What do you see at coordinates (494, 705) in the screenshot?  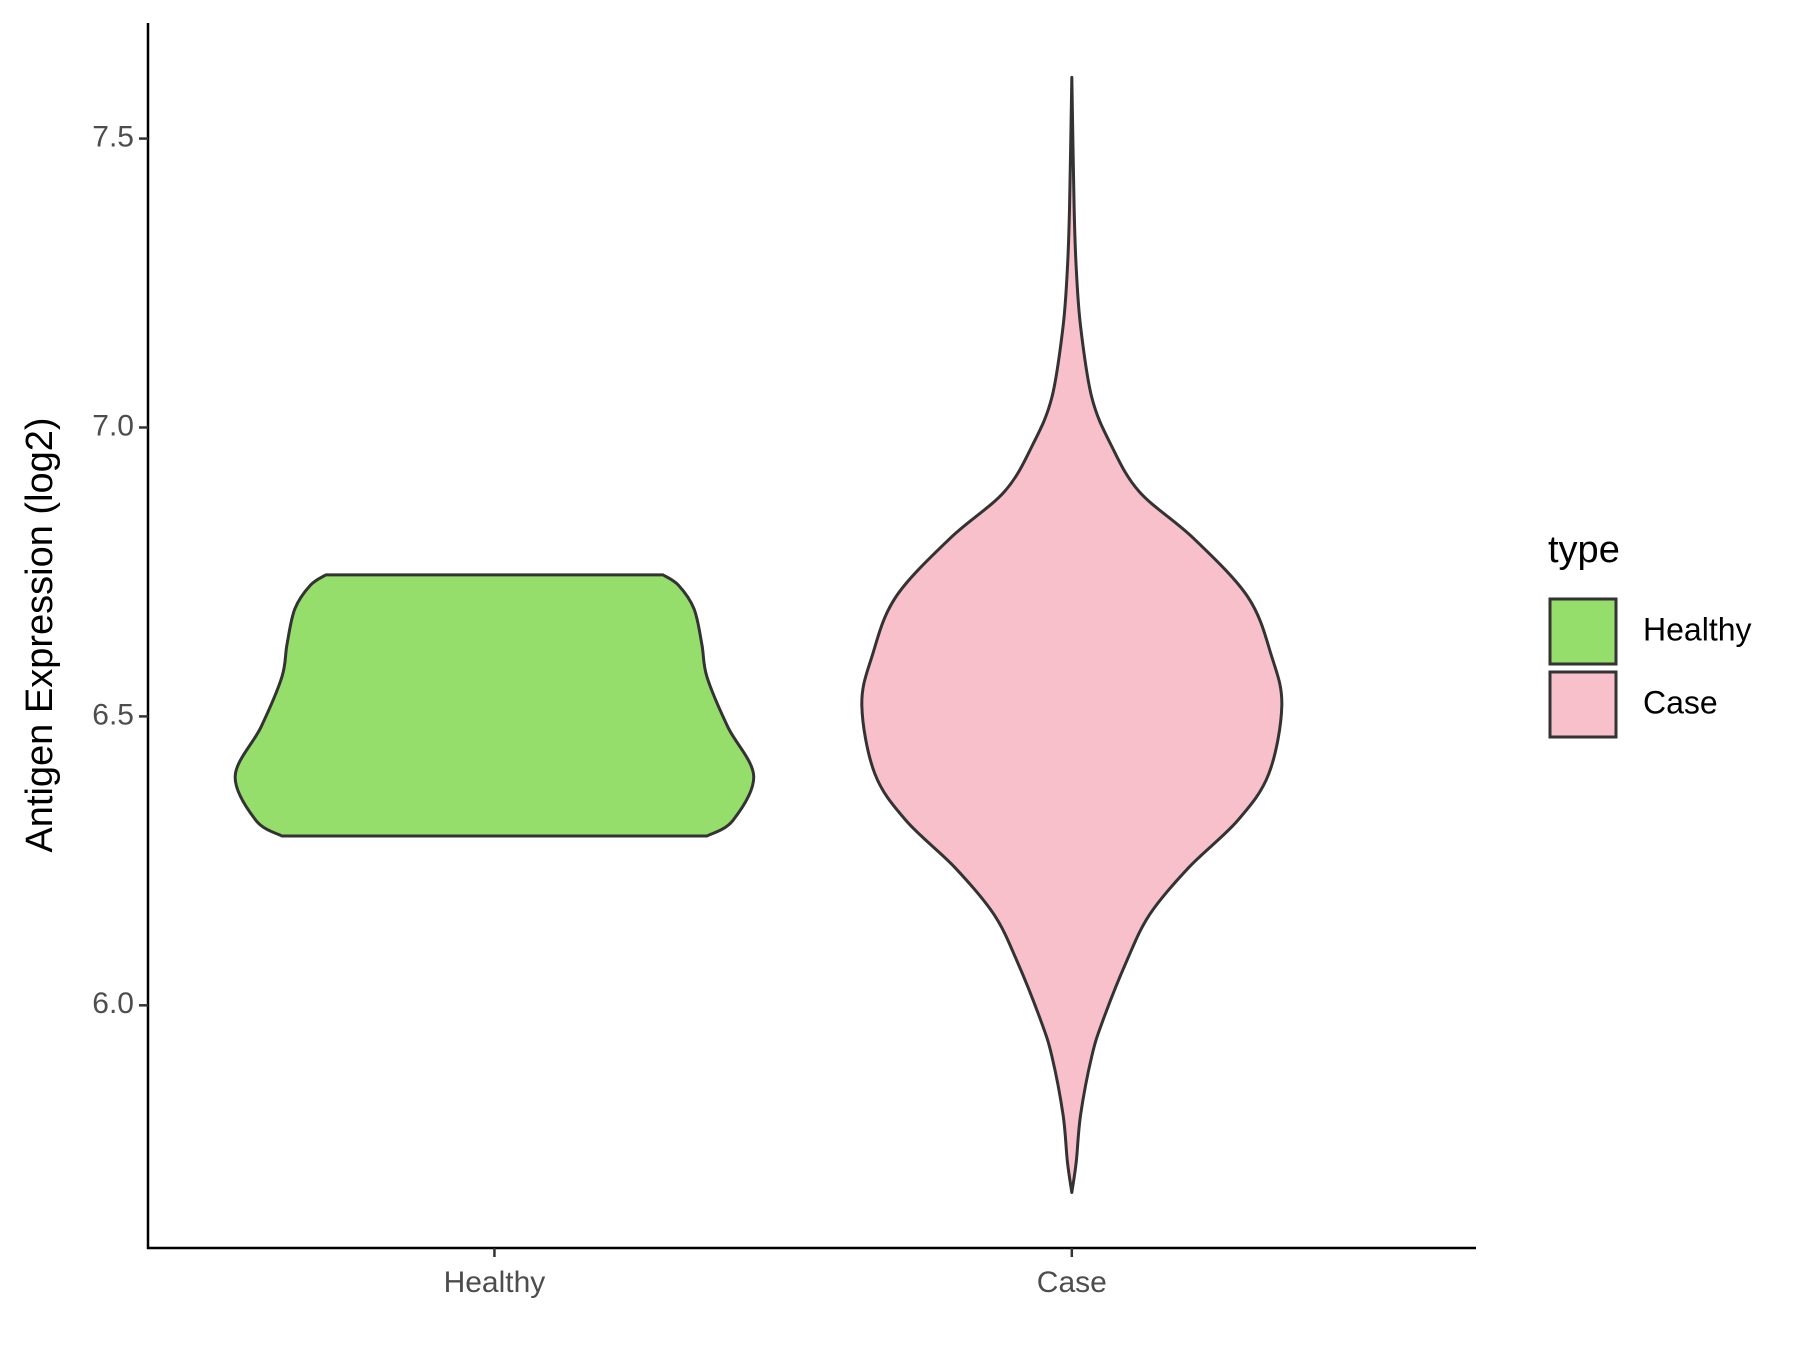 I see `violin` at bounding box center [494, 705].